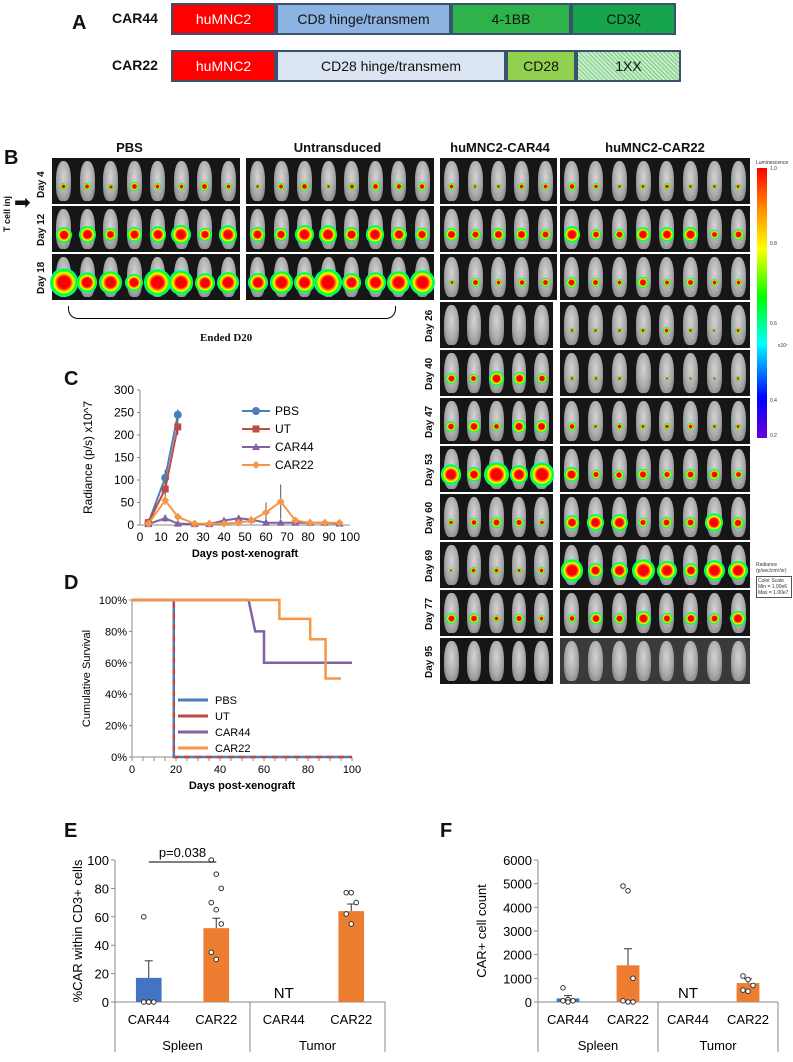 This screenshot has height=1062, width=793. I want to click on legend-label: PBS, so click(226, 701).